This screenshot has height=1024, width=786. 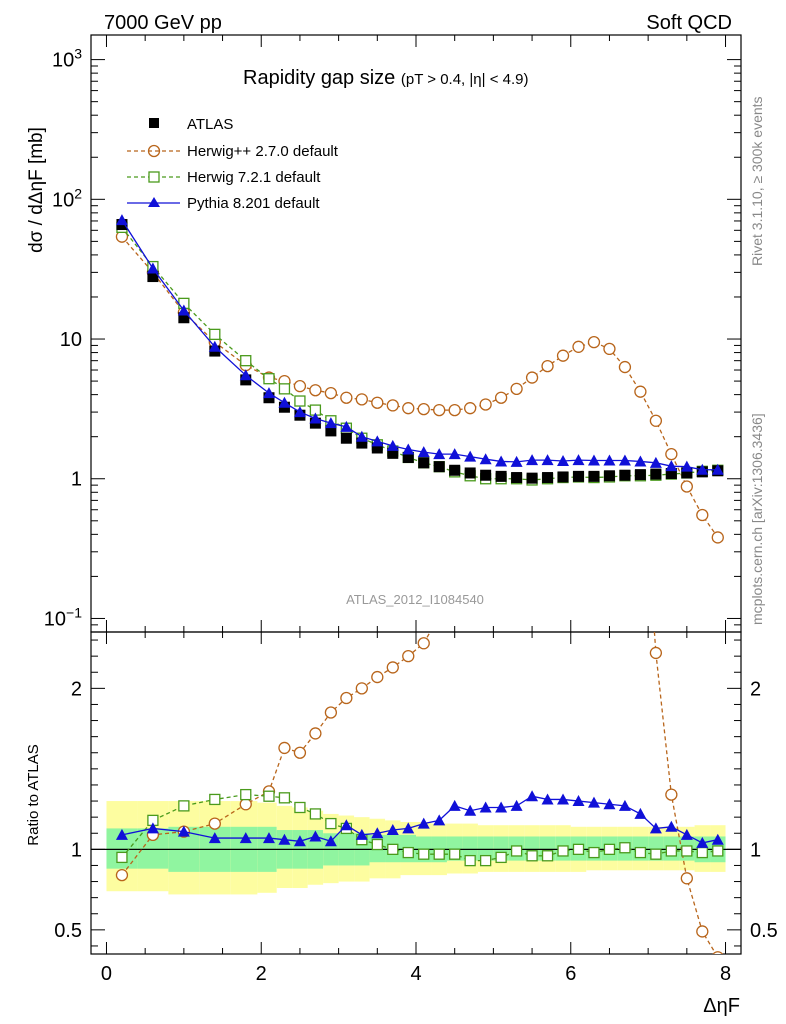 I want to click on ratio-y-tick-label-right: 0.5, so click(x=764, y=931).